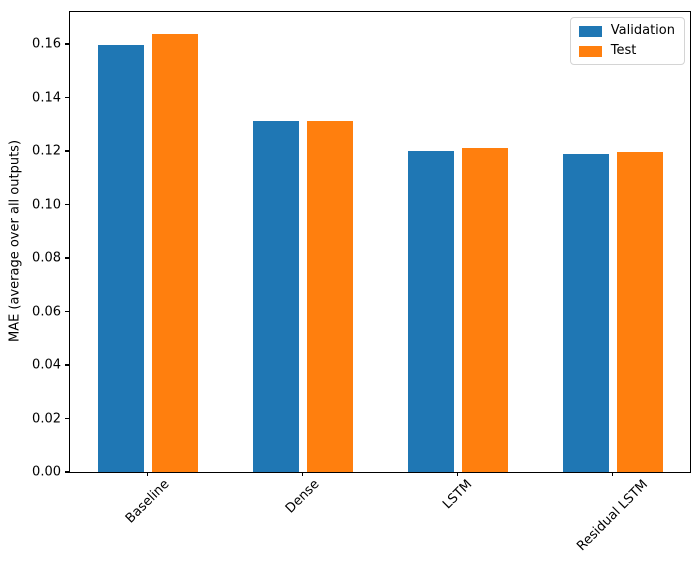 Image resolution: width=700 pixels, height=572 pixels. What do you see at coordinates (46, 472) in the screenshot?
I see `y-tick-label: 0.00` at bounding box center [46, 472].